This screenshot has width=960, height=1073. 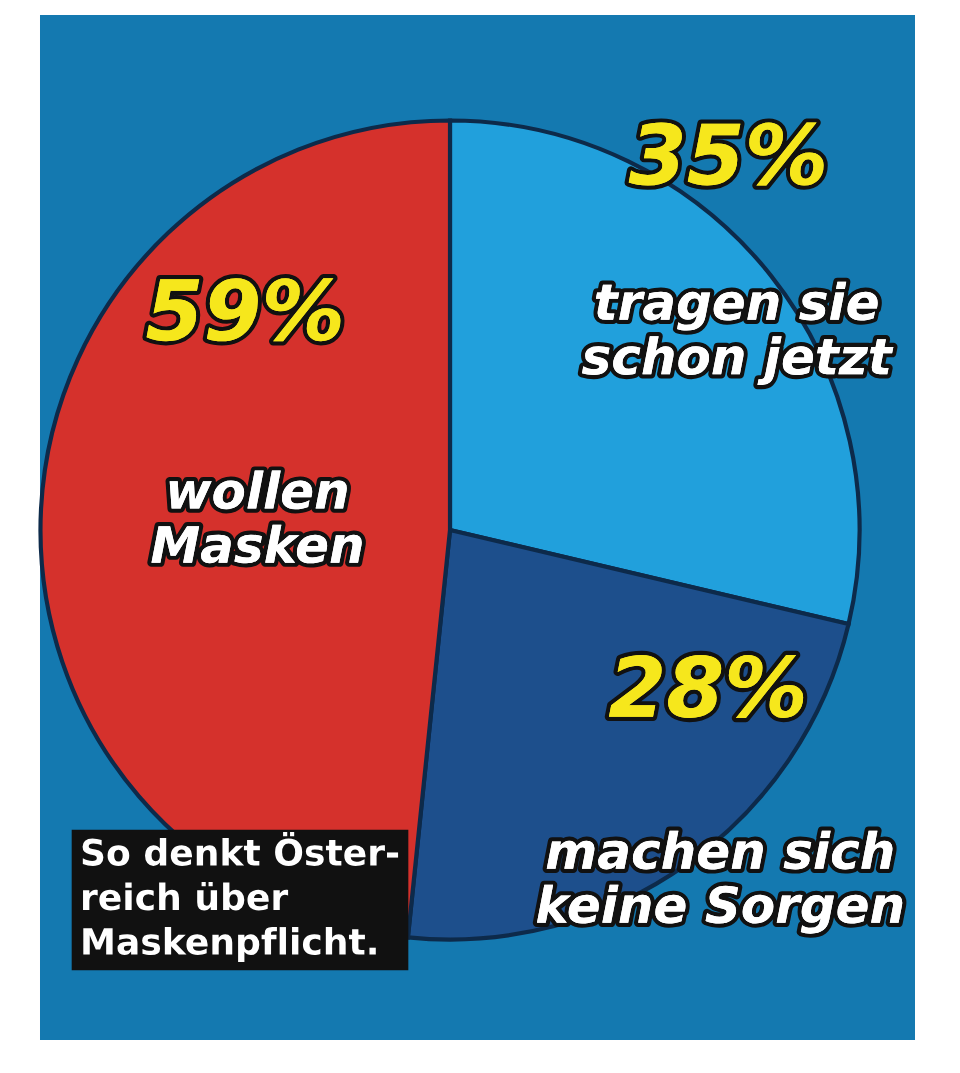 What do you see at coordinates (256, 517) in the screenshot?
I see `slice-label: wollen Masken` at bounding box center [256, 517].